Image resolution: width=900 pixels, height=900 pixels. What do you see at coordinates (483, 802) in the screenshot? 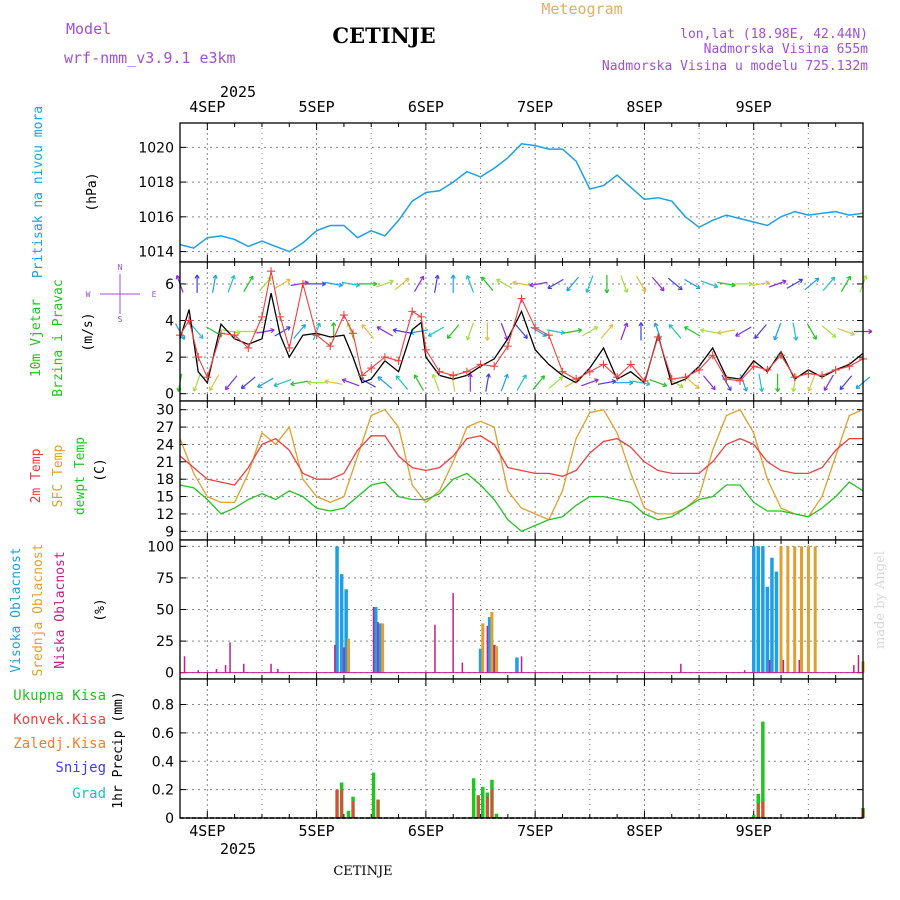
I see `total-precip-bar` at bounding box center [483, 802].